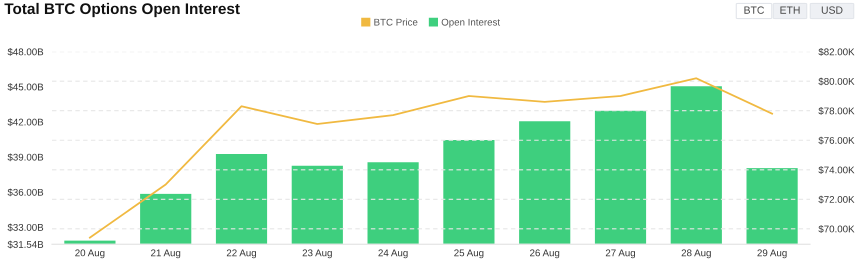  What do you see at coordinates (122, 10) in the screenshot?
I see `chart-title: Total BTC Options Open Interest` at bounding box center [122, 10].